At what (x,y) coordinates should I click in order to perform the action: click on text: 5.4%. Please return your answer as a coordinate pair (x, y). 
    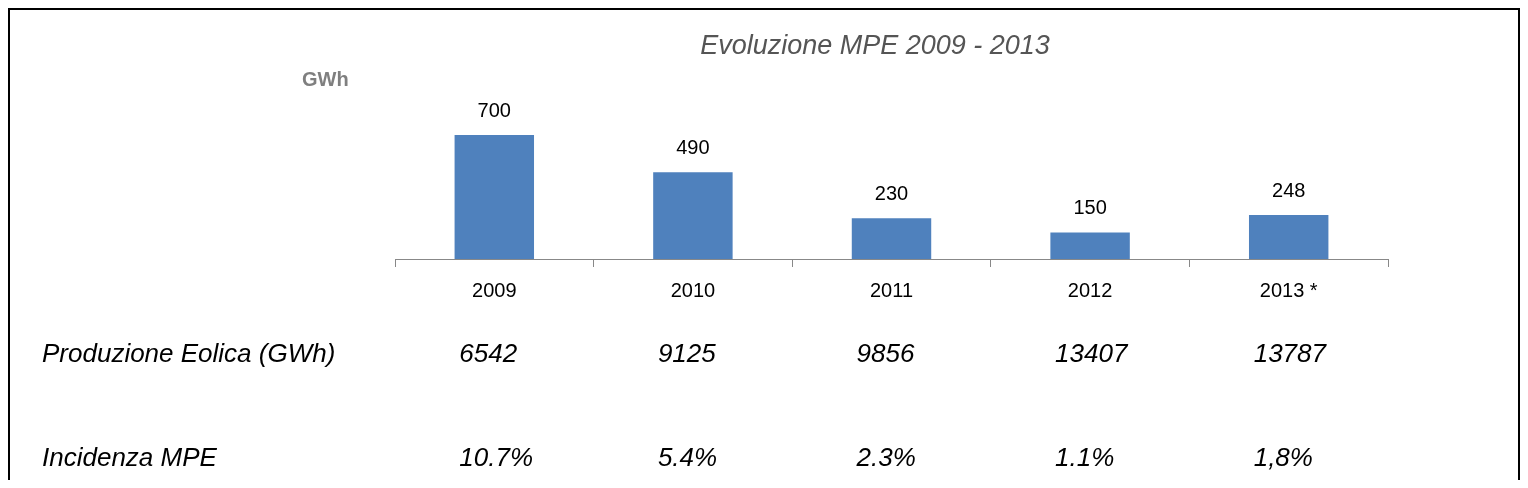
    Looking at the image, I should click on (687, 457).